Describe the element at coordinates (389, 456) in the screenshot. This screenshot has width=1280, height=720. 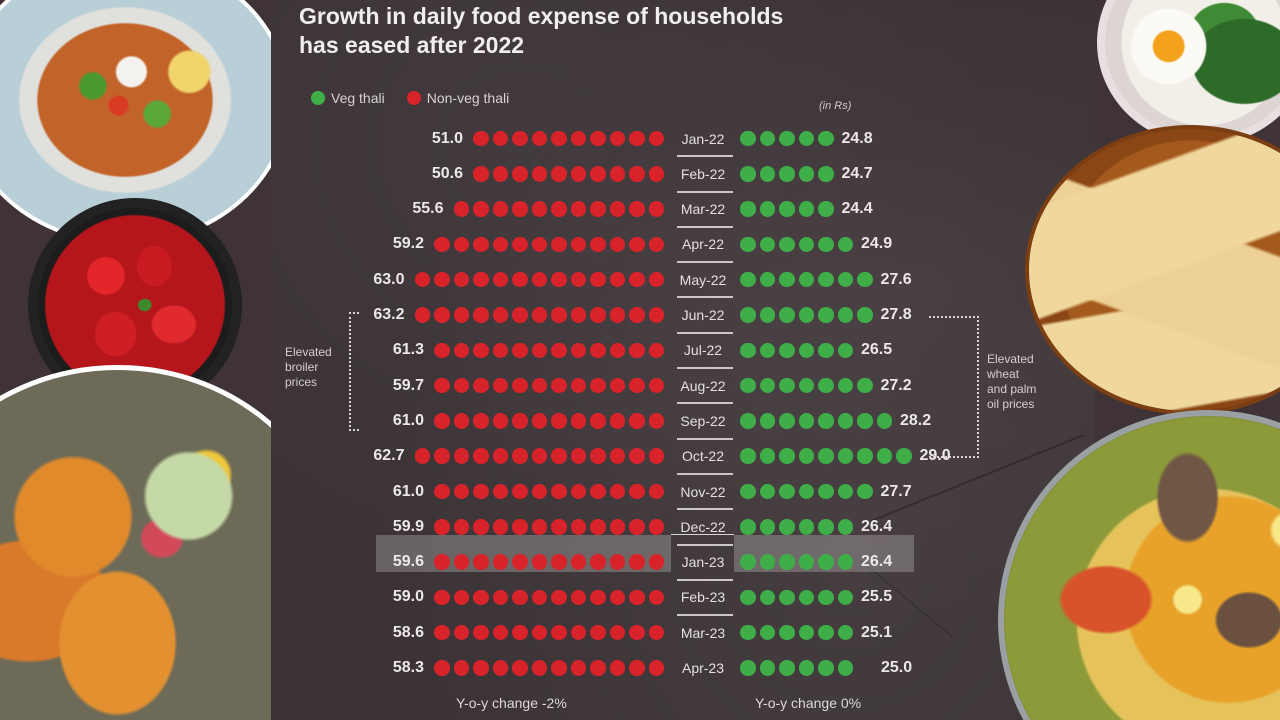
I see `nonveg-value: 62.7` at that location.